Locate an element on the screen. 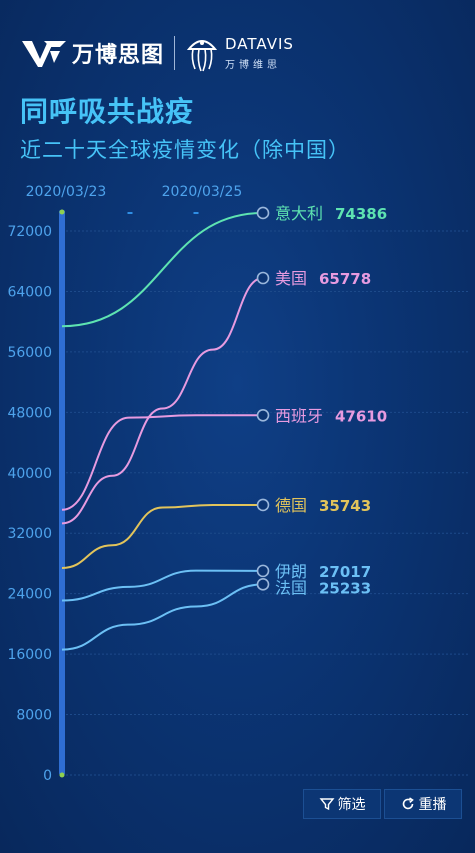 The height and width of the screenshot is (853, 475). series-name-label: 伊朗 is located at coordinates (291, 571).